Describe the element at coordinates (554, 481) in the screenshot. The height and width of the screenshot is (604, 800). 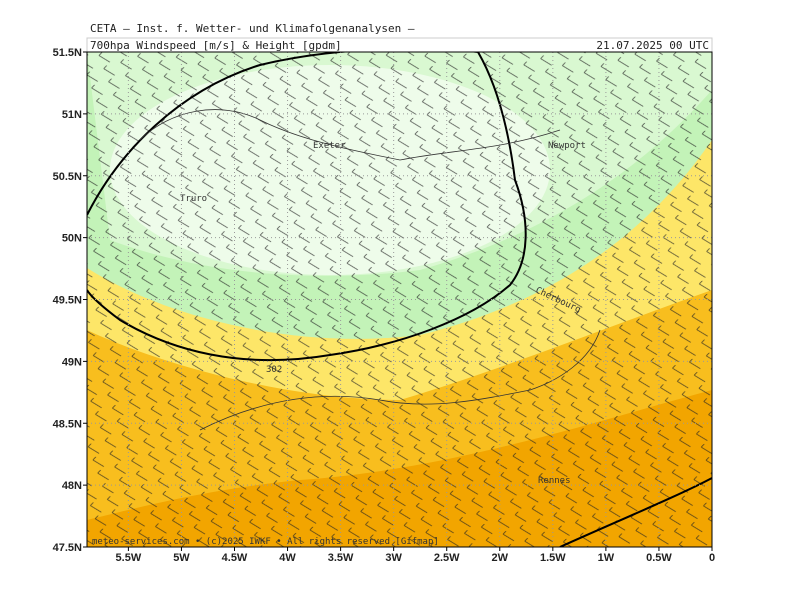
I see `city-label: Rennes` at that location.